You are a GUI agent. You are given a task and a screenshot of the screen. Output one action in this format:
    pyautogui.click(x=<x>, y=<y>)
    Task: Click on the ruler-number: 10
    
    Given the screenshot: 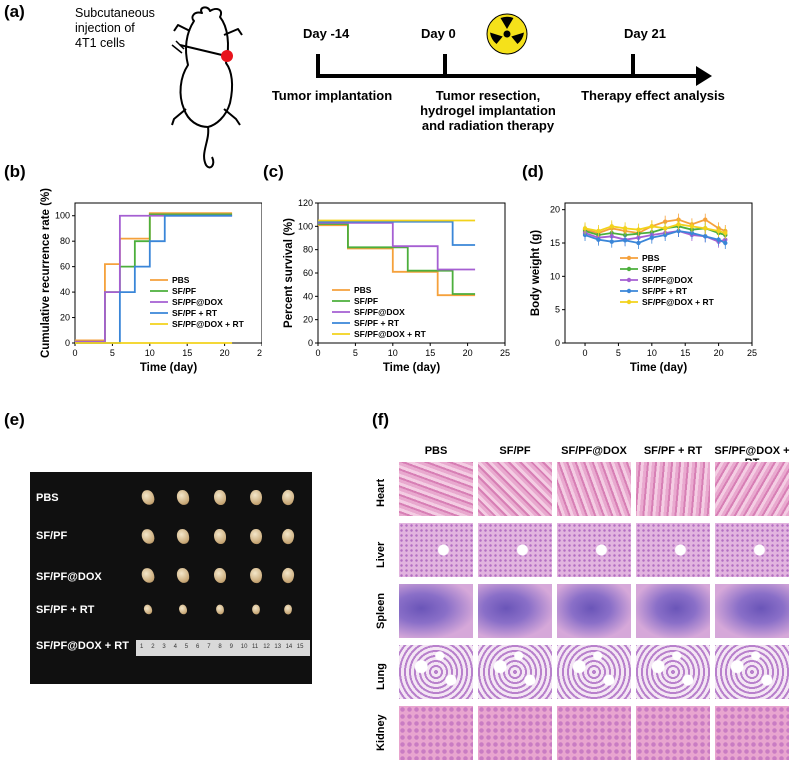 What is the action you would take?
    pyautogui.click(x=244, y=647)
    